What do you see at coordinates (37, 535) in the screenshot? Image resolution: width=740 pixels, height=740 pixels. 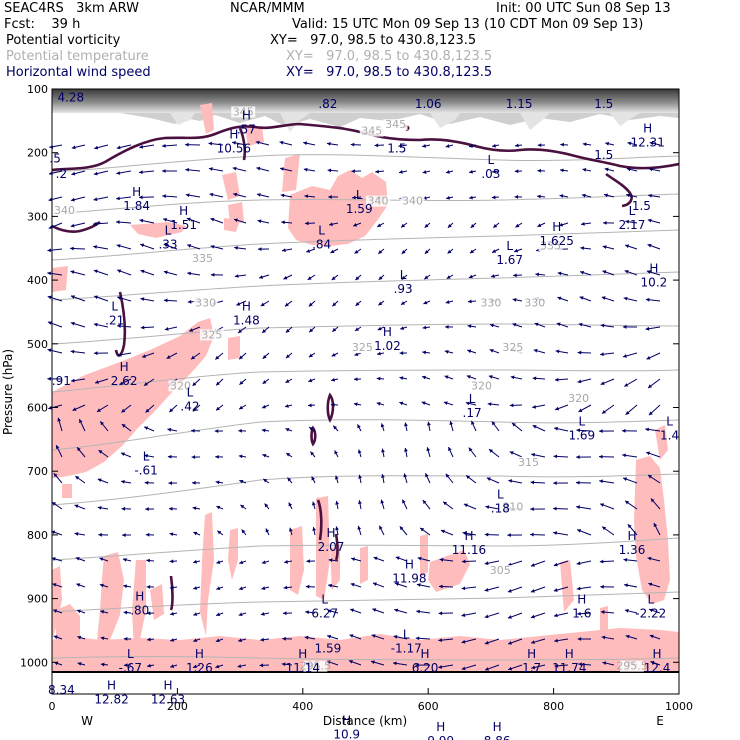 I see `y-tick-label: 800` at bounding box center [37, 535].